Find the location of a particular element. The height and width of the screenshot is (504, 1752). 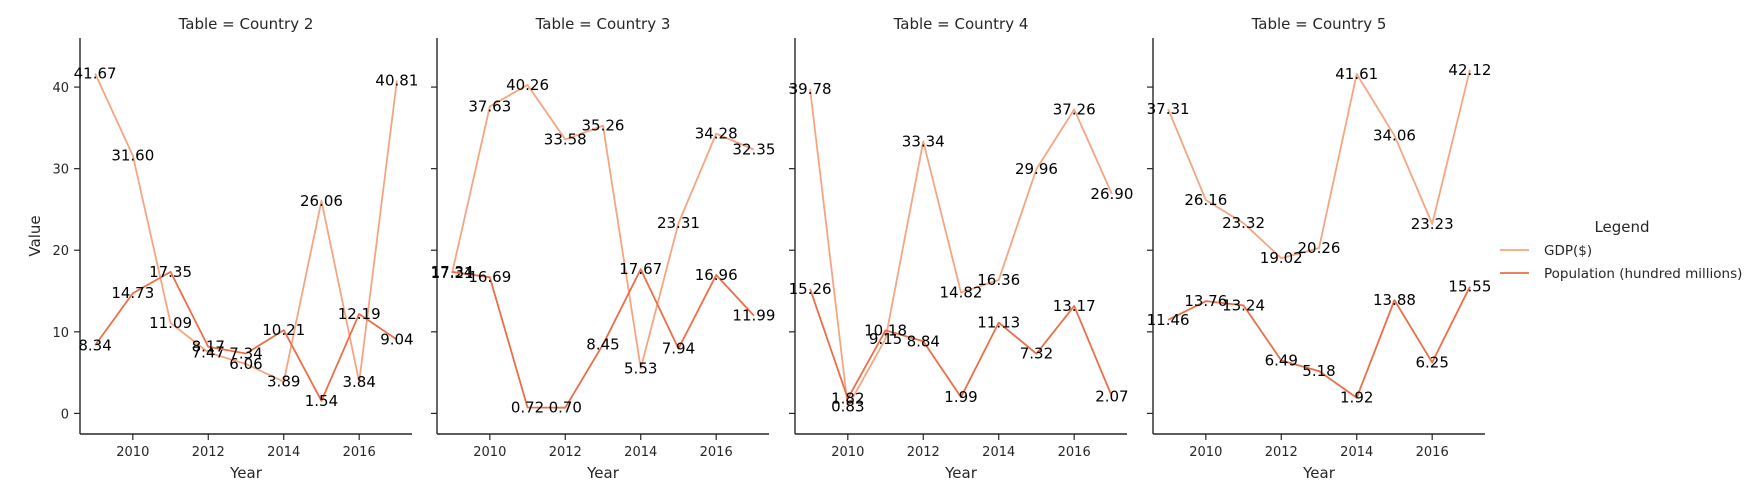

panel-1-population-data-label: 1.54 is located at coordinates (321, 401).